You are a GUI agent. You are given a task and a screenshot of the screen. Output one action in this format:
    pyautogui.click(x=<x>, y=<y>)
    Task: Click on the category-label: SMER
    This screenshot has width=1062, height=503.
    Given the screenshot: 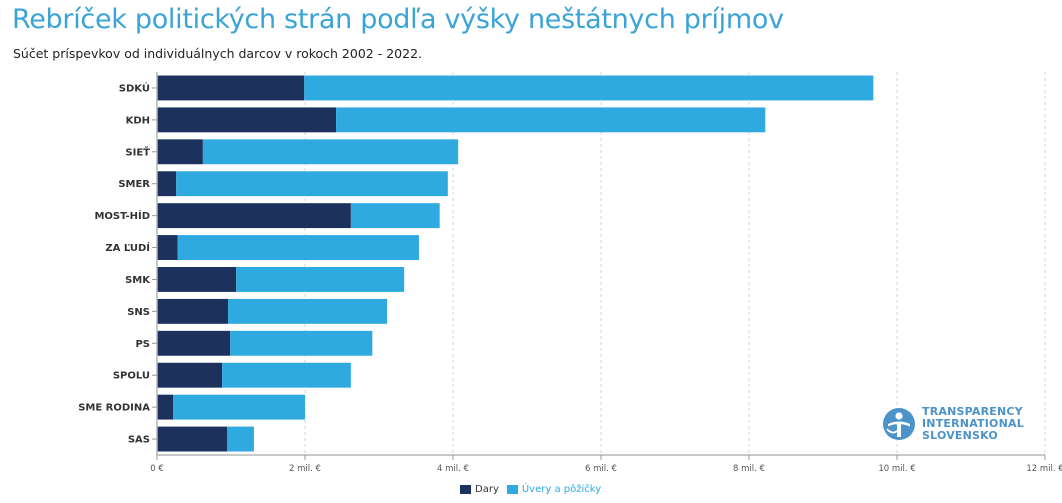 What is the action you would take?
    pyautogui.click(x=134, y=184)
    